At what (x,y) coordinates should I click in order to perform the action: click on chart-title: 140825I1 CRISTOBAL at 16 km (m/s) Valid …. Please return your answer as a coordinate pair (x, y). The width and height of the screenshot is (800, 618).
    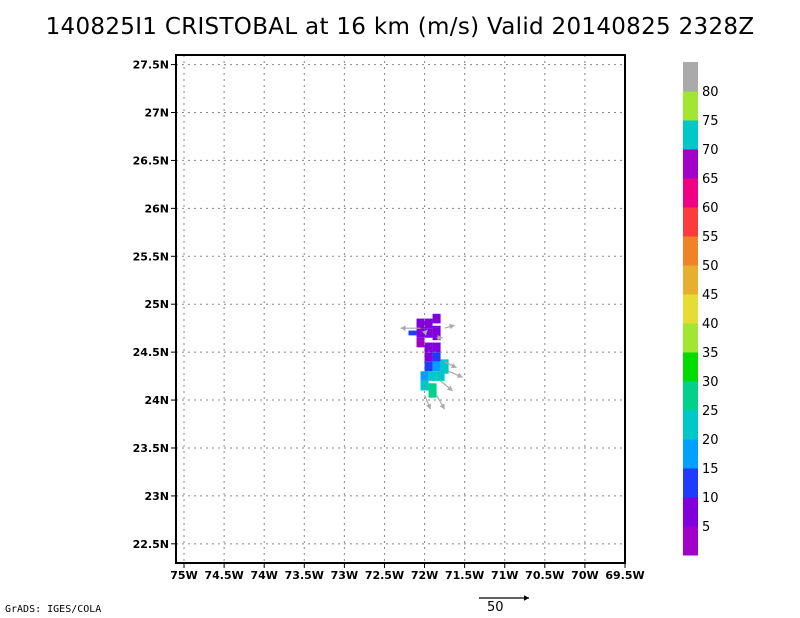
    Looking at the image, I should click on (400, 27).